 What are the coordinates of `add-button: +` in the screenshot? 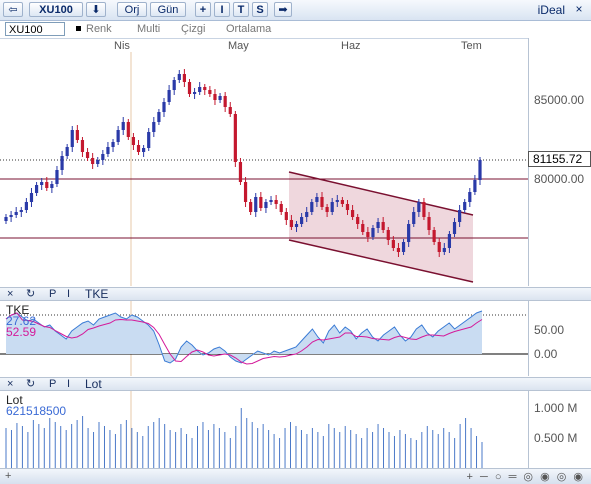 It's located at (203, 9).